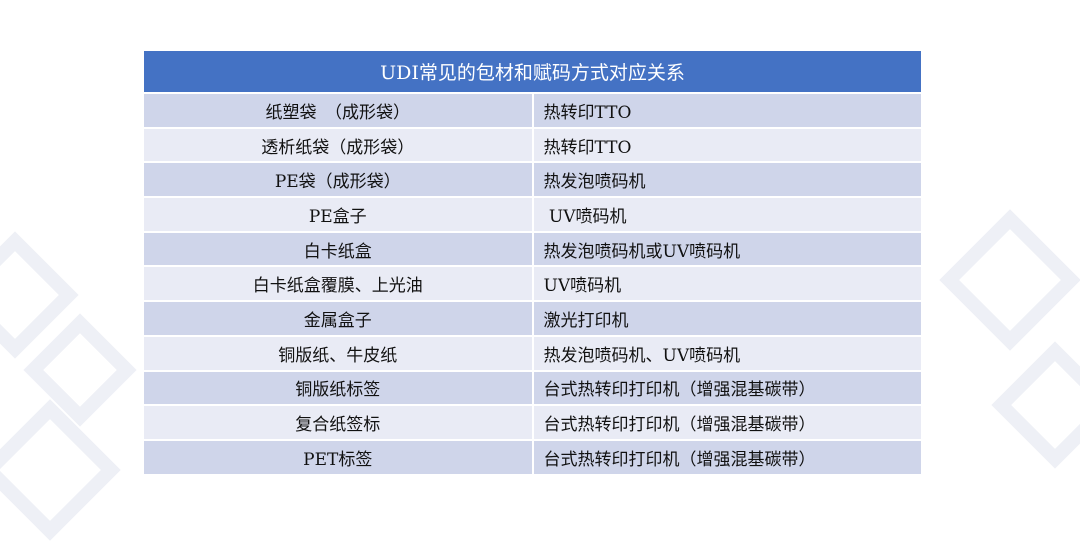 This screenshot has width=1080, height=541. What do you see at coordinates (726, 180) in the screenshot?
I see `coding-method-cell: 热发泡喷码机` at bounding box center [726, 180].